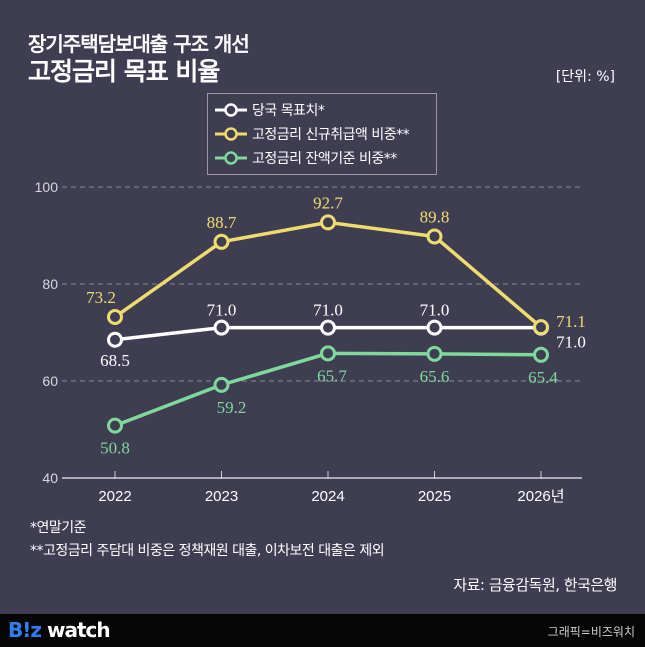  I want to click on source: 자료: 금융감독원, 한국은행, so click(535, 585).